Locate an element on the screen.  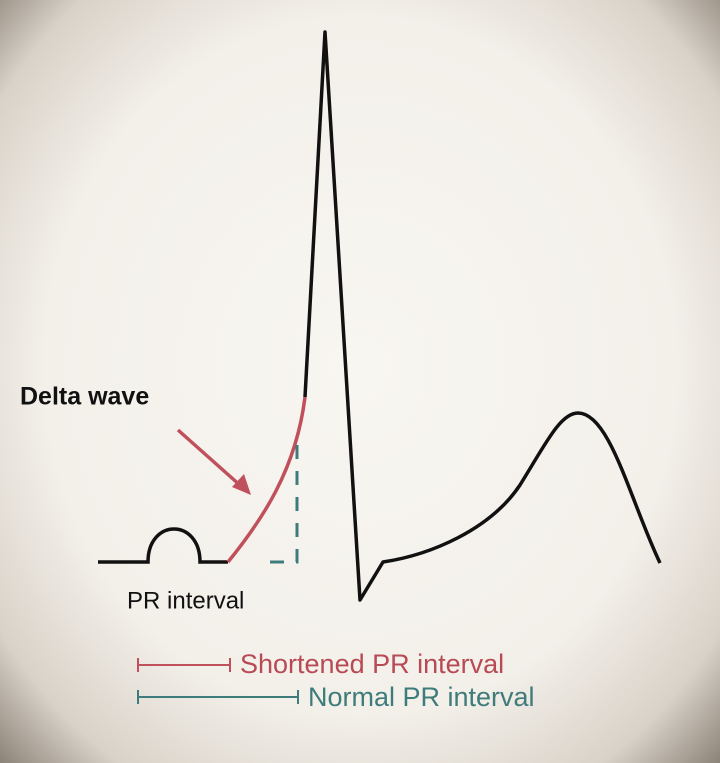
legend-shortened-line is located at coordinates (184, 665).